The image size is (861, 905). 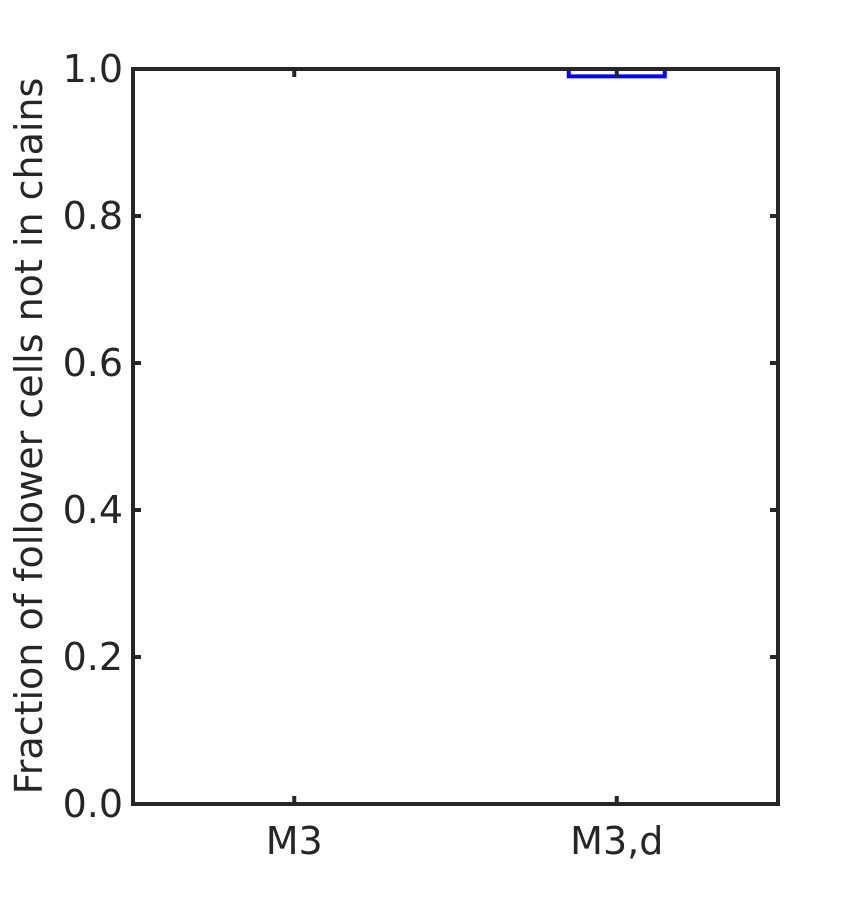 What do you see at coordinates (93, 657) in the screenshot?
I see `y-tick-label: 0.2` at bounding box center [93, 657].